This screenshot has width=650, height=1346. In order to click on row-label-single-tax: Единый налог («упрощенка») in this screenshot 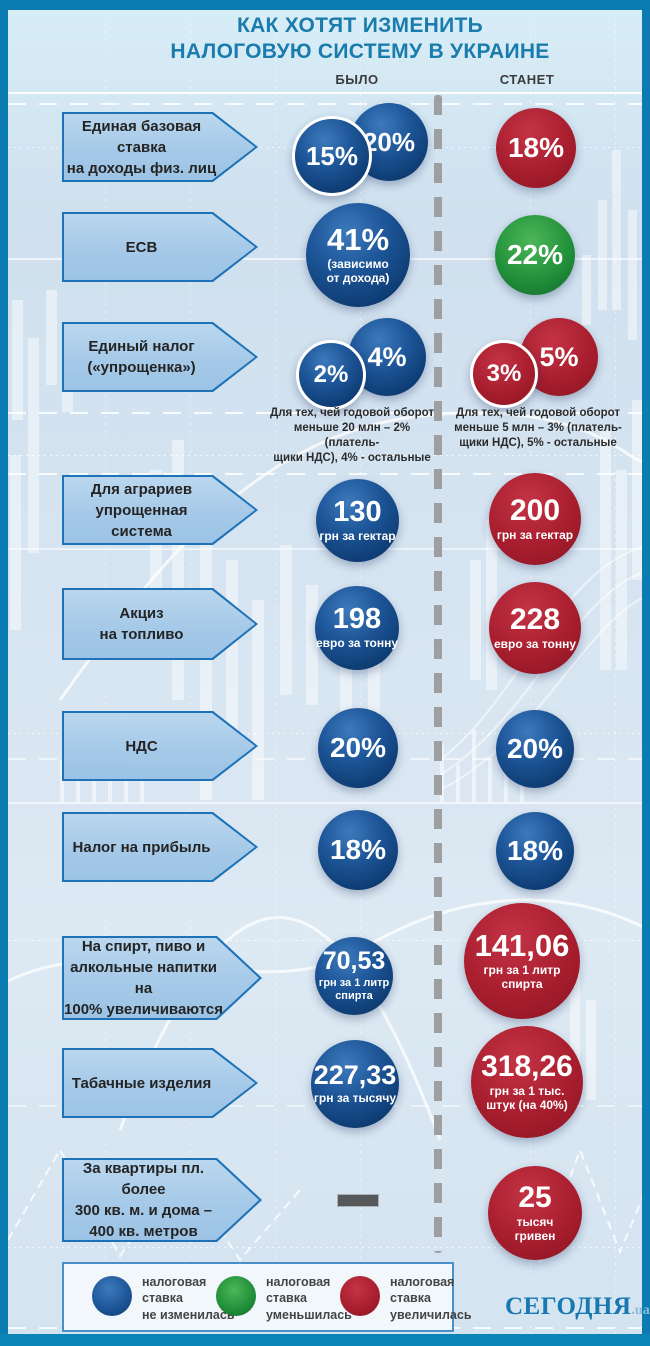, I will do `click(160, 357)`.